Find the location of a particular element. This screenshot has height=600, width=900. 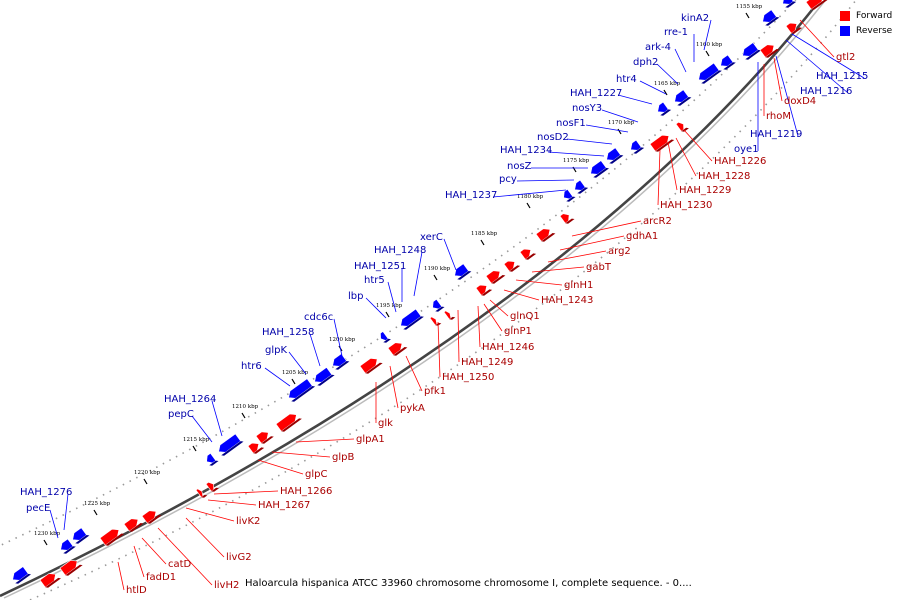

tick-label: 1175 kbp is located at coordinates (576, 161).